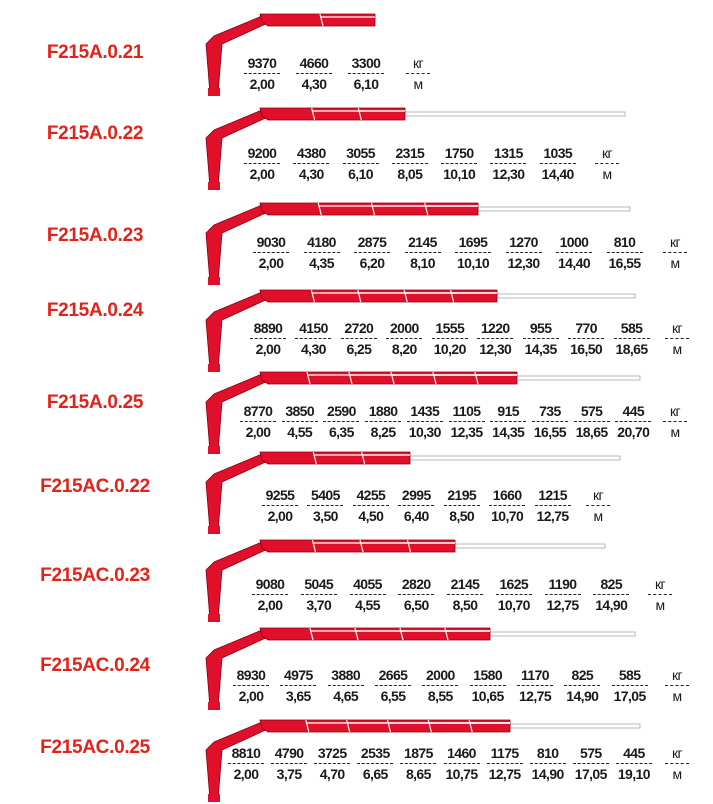 This screenshot has height=804, width=713. What do you see at coordinates (541, 349) in the screenshot?
I see `radius-value: 14,35` at bounding box center [541, 349].